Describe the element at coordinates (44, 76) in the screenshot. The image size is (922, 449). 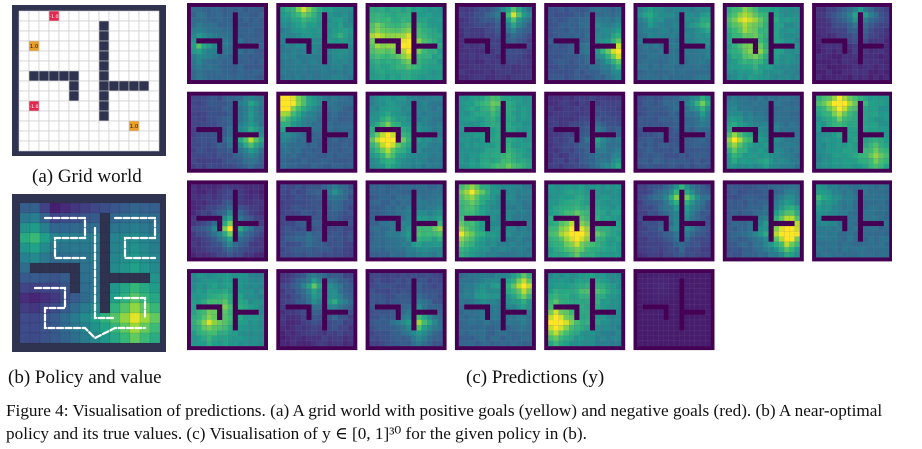
I see `wall-cell` at that location.